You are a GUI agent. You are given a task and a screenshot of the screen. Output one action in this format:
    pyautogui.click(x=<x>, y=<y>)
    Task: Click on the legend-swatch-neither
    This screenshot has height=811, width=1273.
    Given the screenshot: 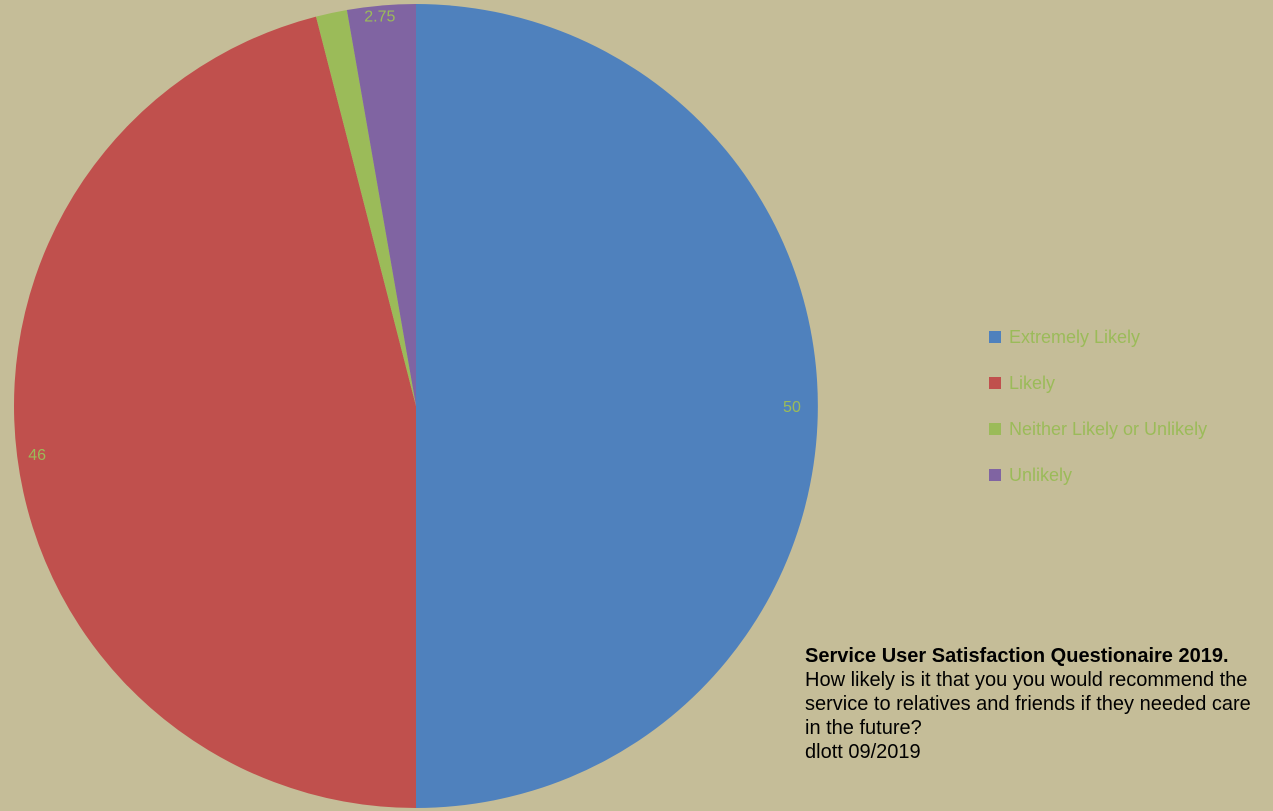 What is the action you would take?
    pyautogui.click(x=995, y=429)
    